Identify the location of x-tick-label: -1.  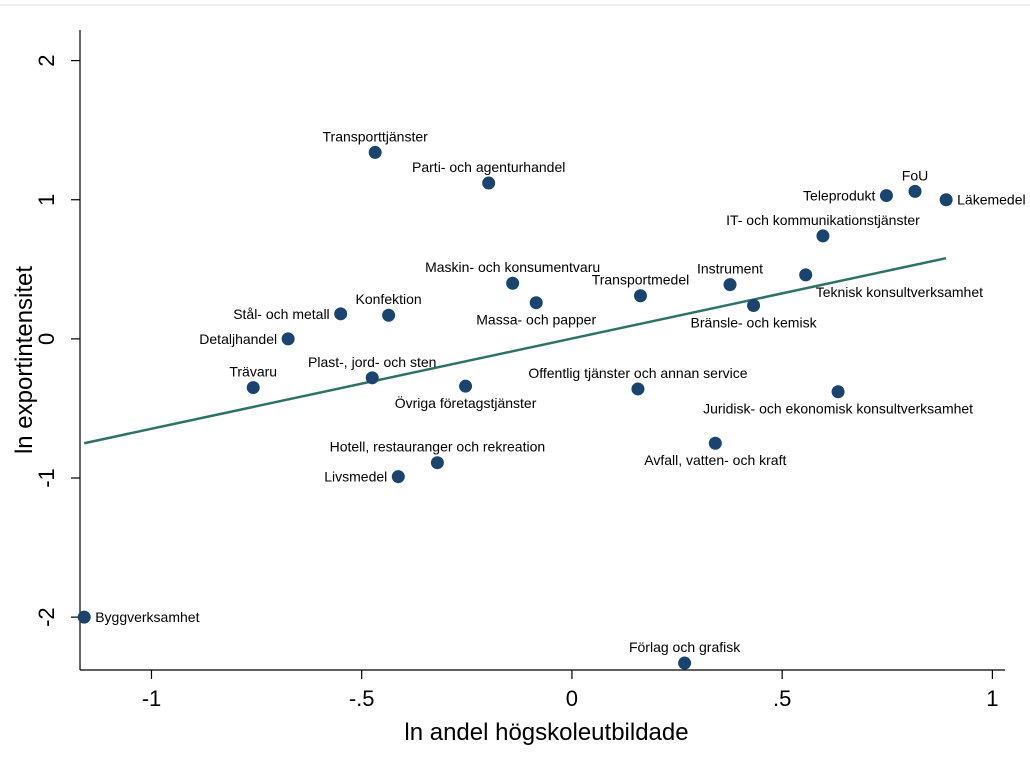
(152, 698).